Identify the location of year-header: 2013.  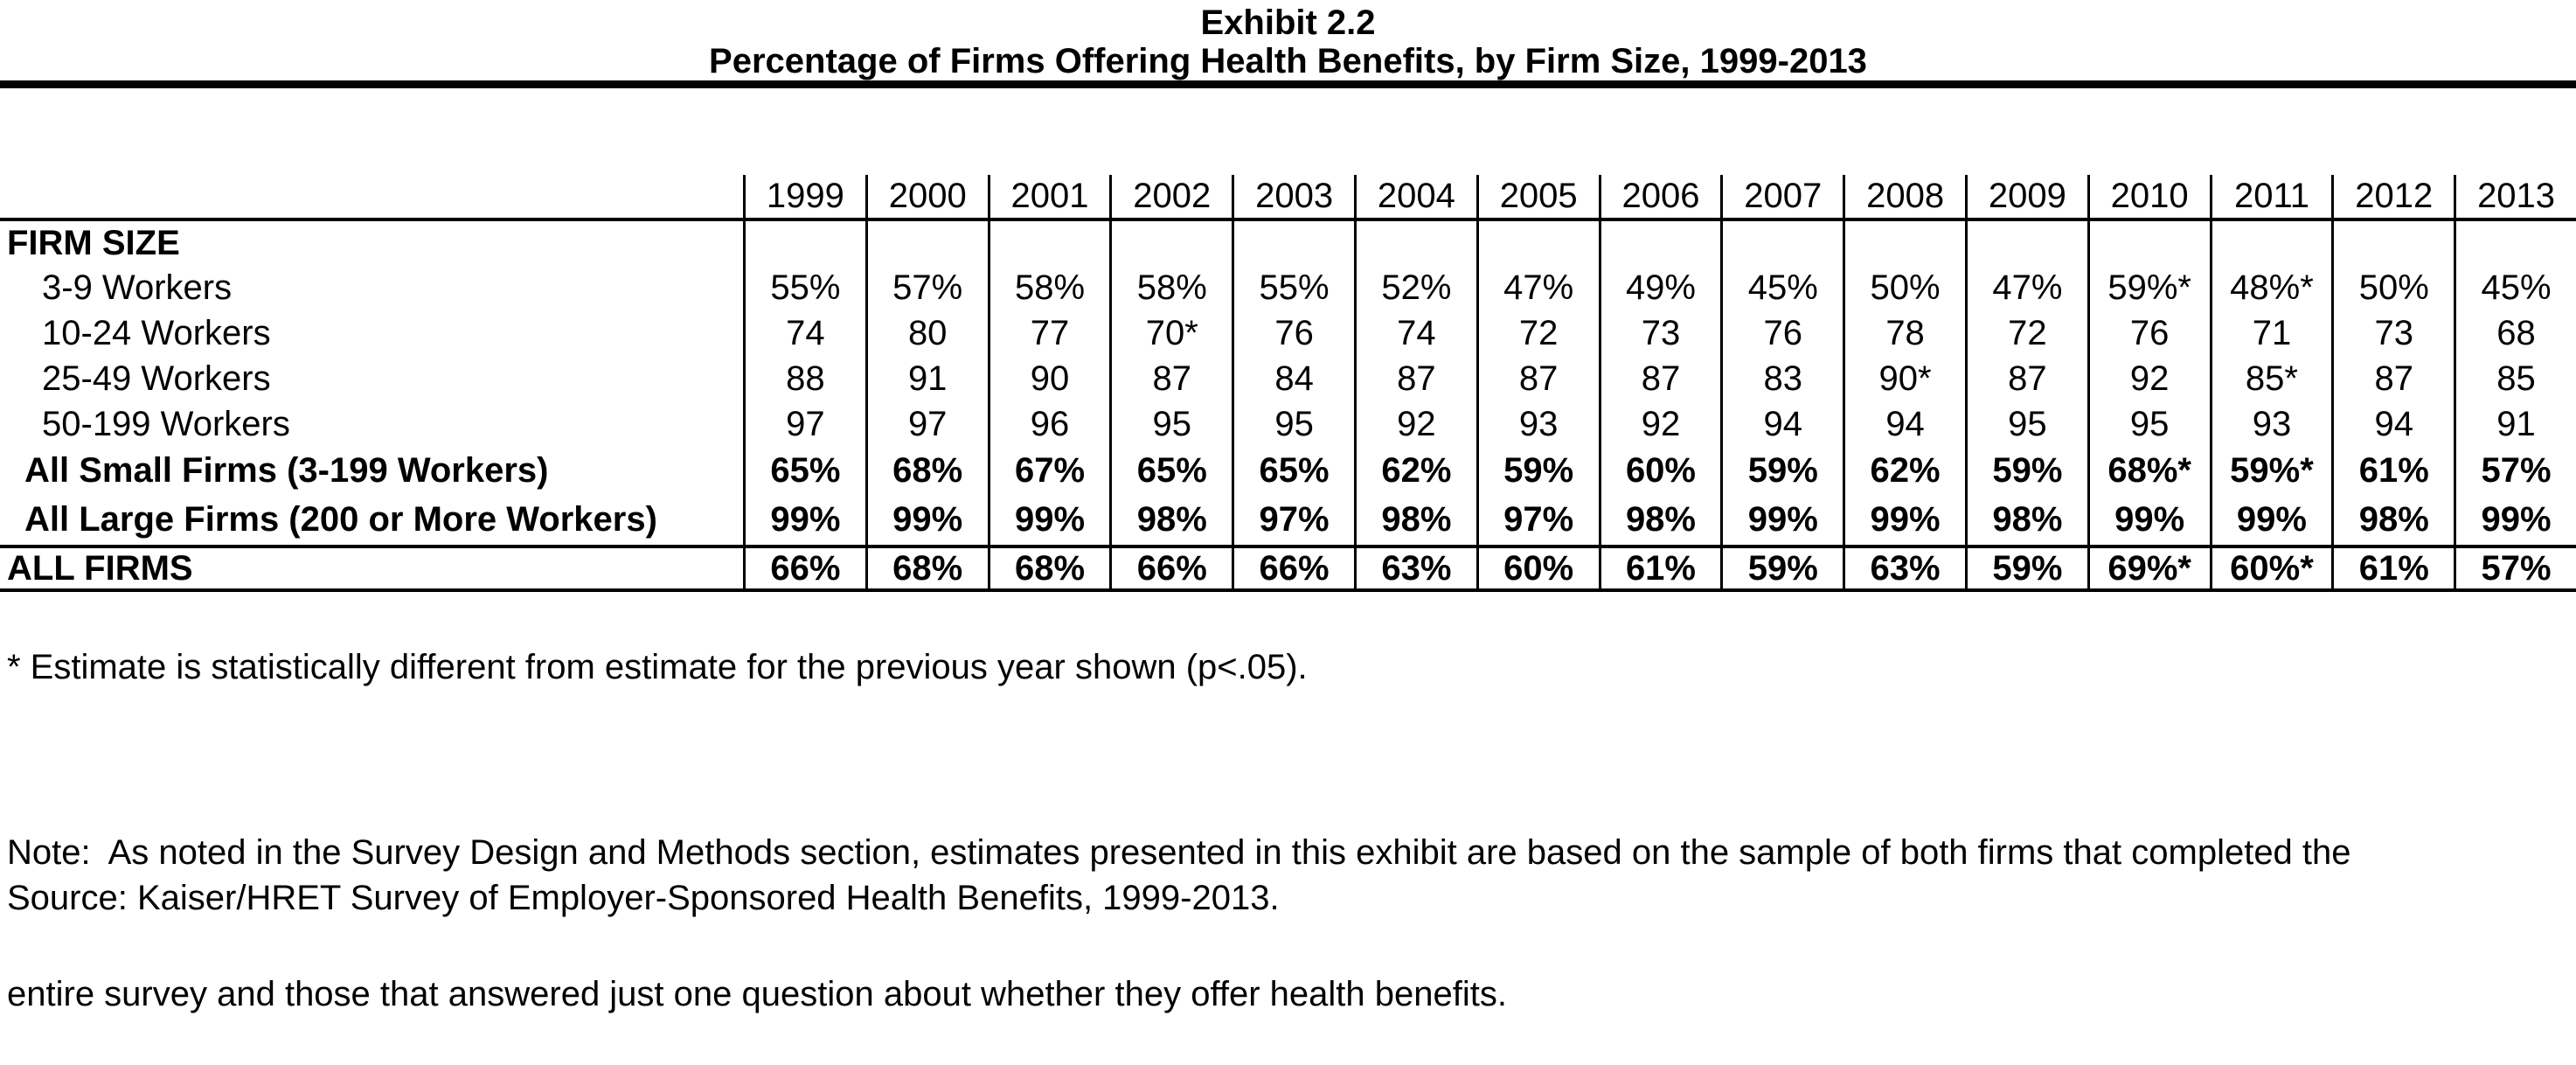
(2516, 196).